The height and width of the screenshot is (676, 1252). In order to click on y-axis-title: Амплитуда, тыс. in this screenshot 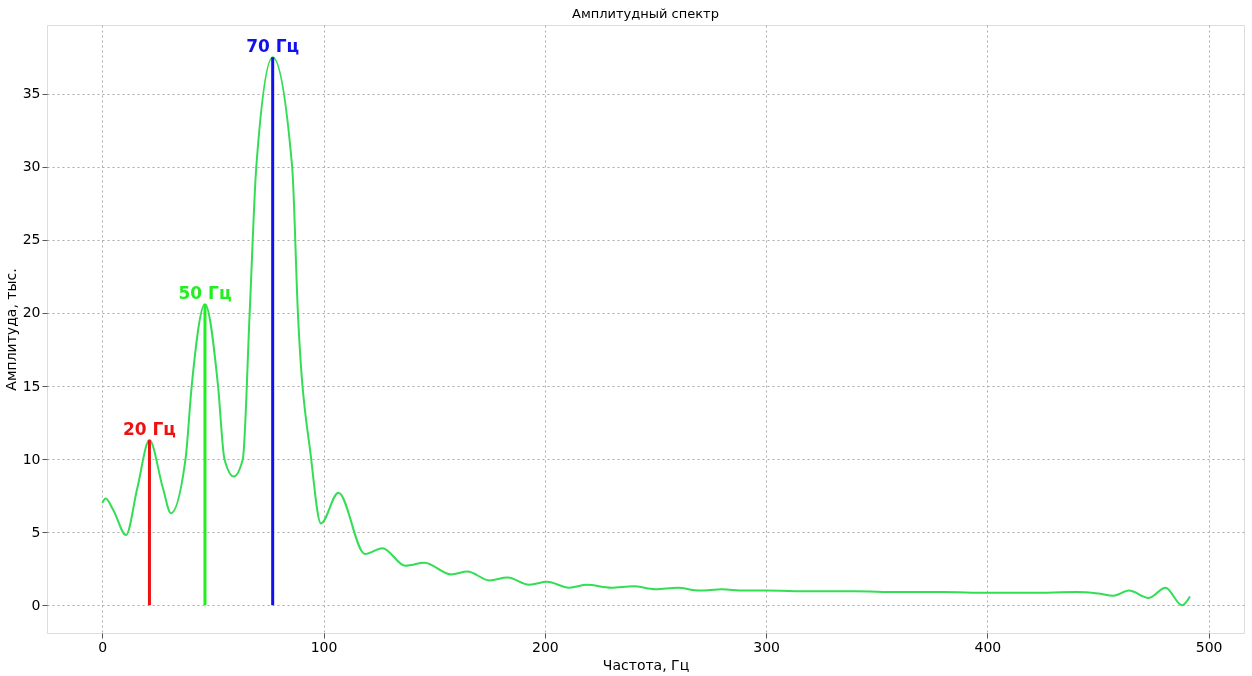, I will do `click(10, 329)`.